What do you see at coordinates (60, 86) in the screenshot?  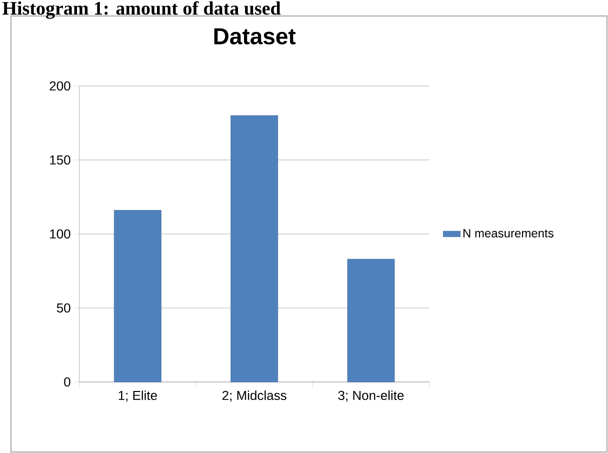 I see `y-tick-label: 200` at bounding box center [60, 86].